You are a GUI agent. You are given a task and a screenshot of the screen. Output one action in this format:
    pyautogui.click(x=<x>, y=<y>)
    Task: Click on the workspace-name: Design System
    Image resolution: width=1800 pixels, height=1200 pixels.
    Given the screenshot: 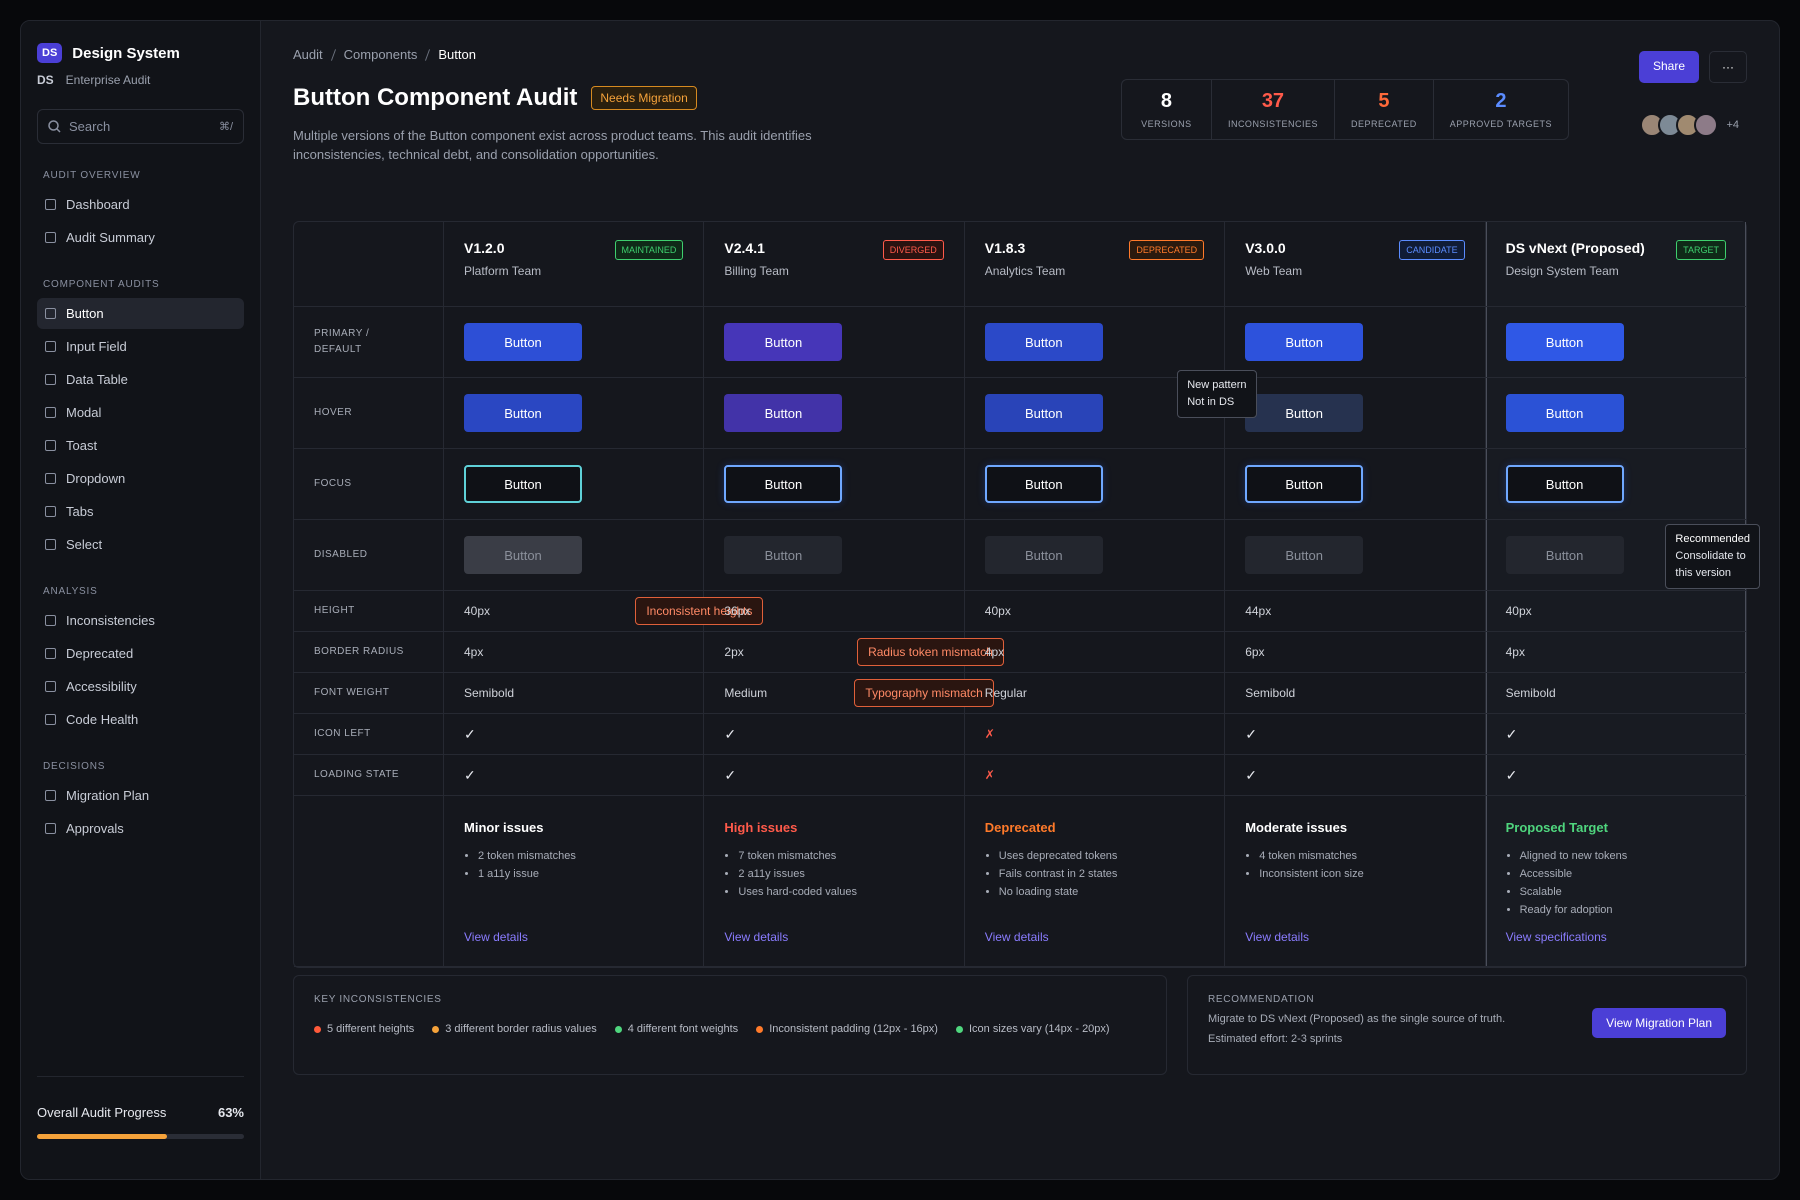 What is the action you would take?
    pyautogui.click(x=126, y=53)
    